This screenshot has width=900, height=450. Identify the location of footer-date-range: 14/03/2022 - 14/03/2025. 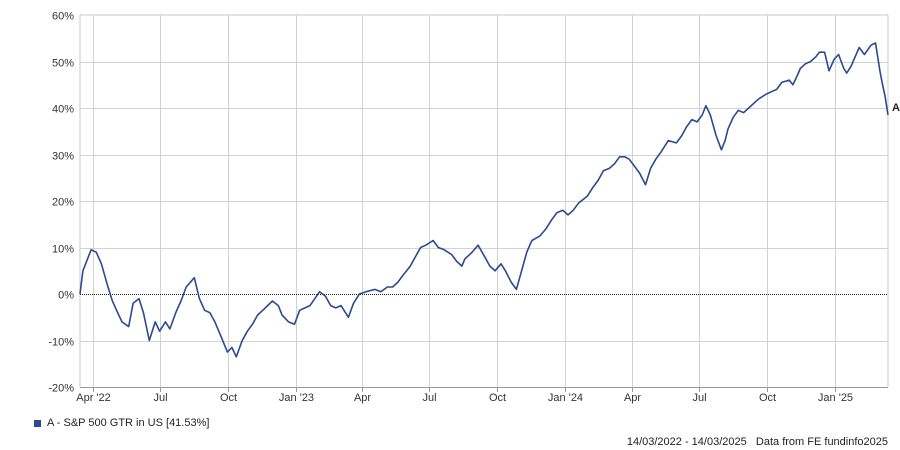
(686, 442).